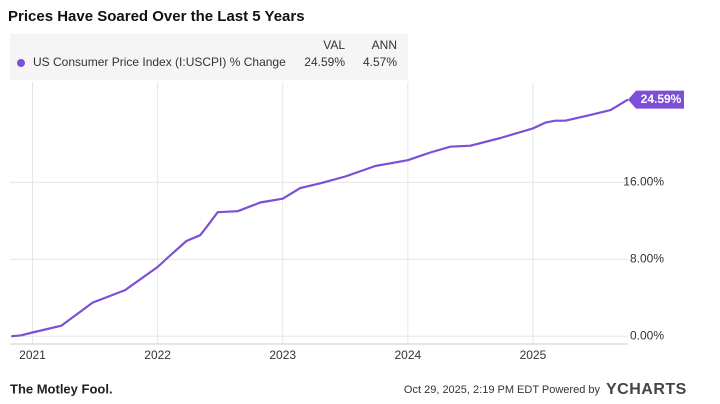 The image size is (720, 404). What do you see at coordinates (646, 389) in the screenshot?
I see `brand: YCHARTS` at bounding box center [646, 389].